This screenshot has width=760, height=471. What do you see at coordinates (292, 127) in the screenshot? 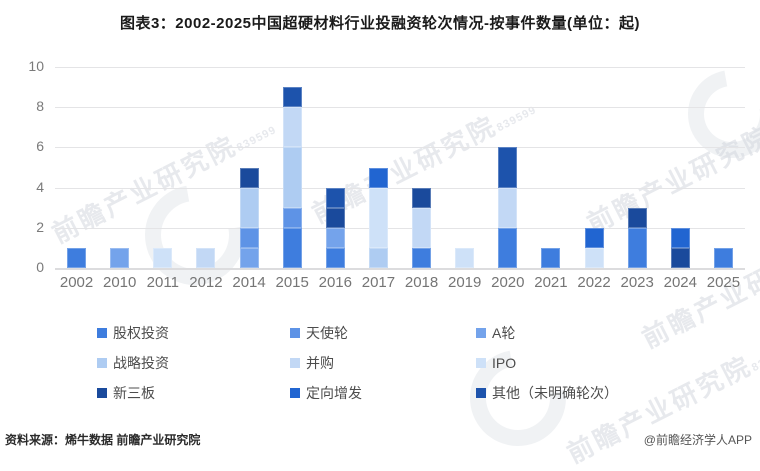
I see `bar-segment-2015-ma` at bounding box center [292, 127].